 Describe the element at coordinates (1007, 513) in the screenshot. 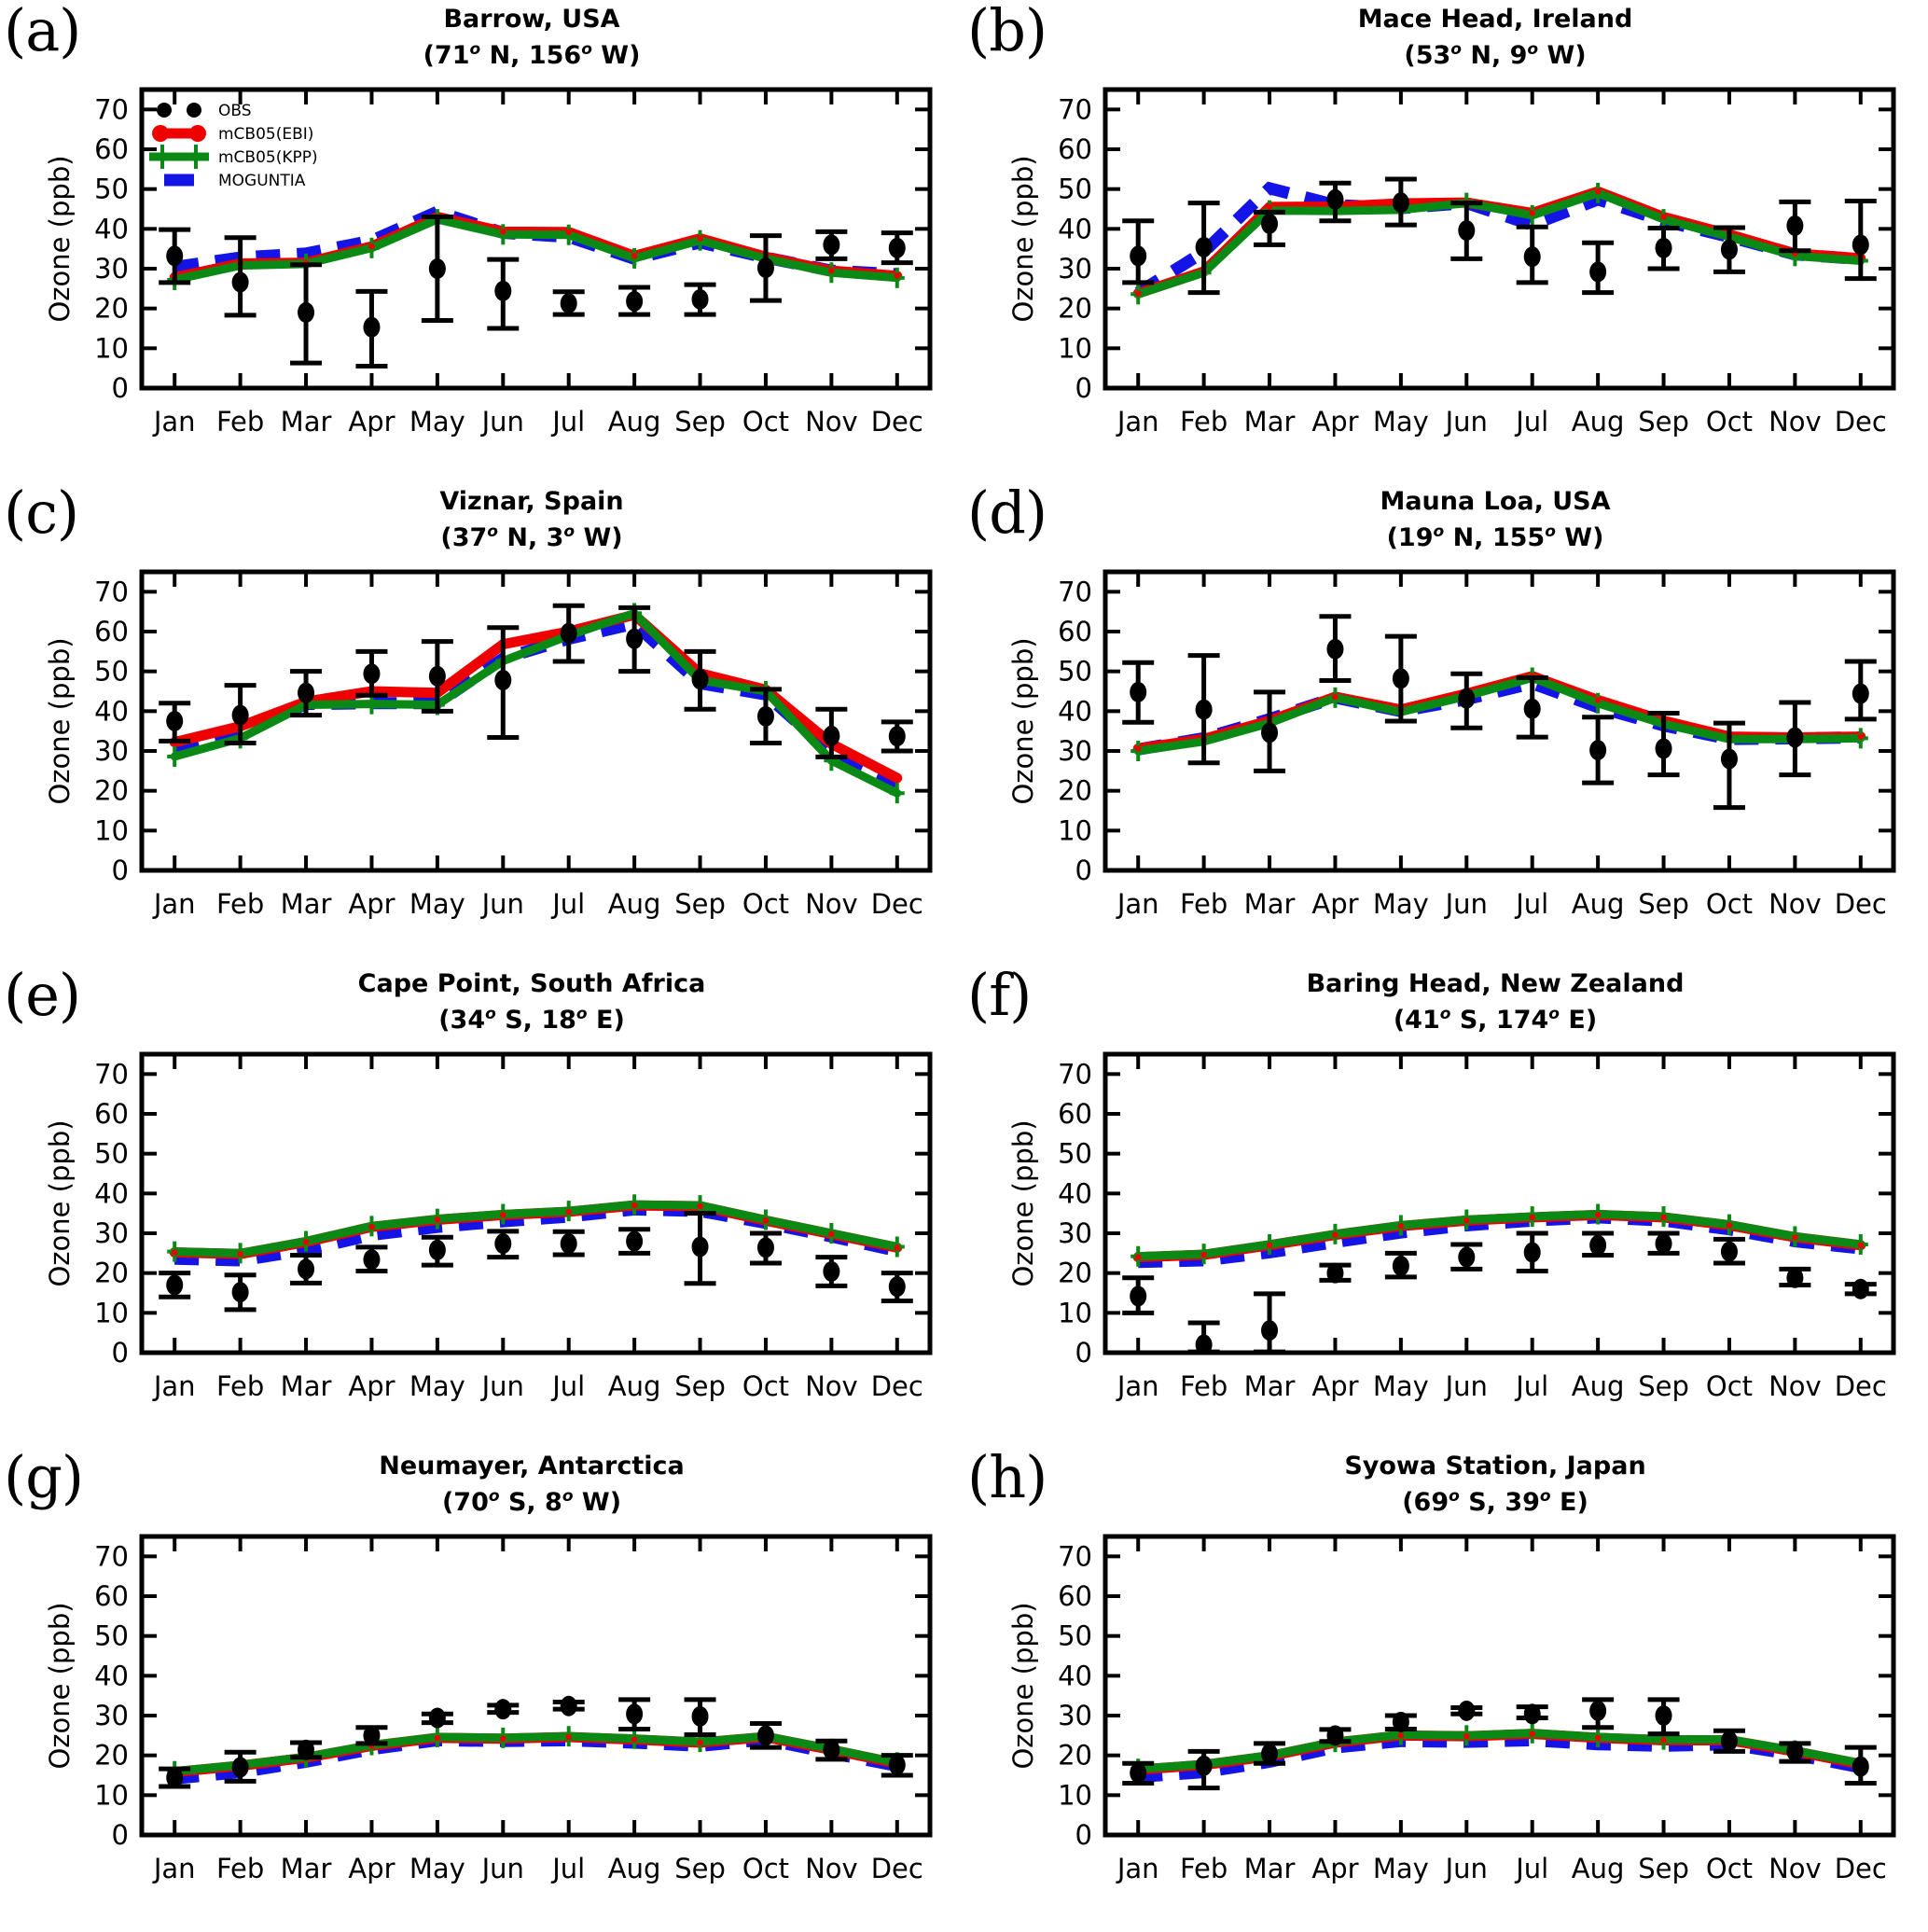

I see `panel-tag-d: (d)` at that location.